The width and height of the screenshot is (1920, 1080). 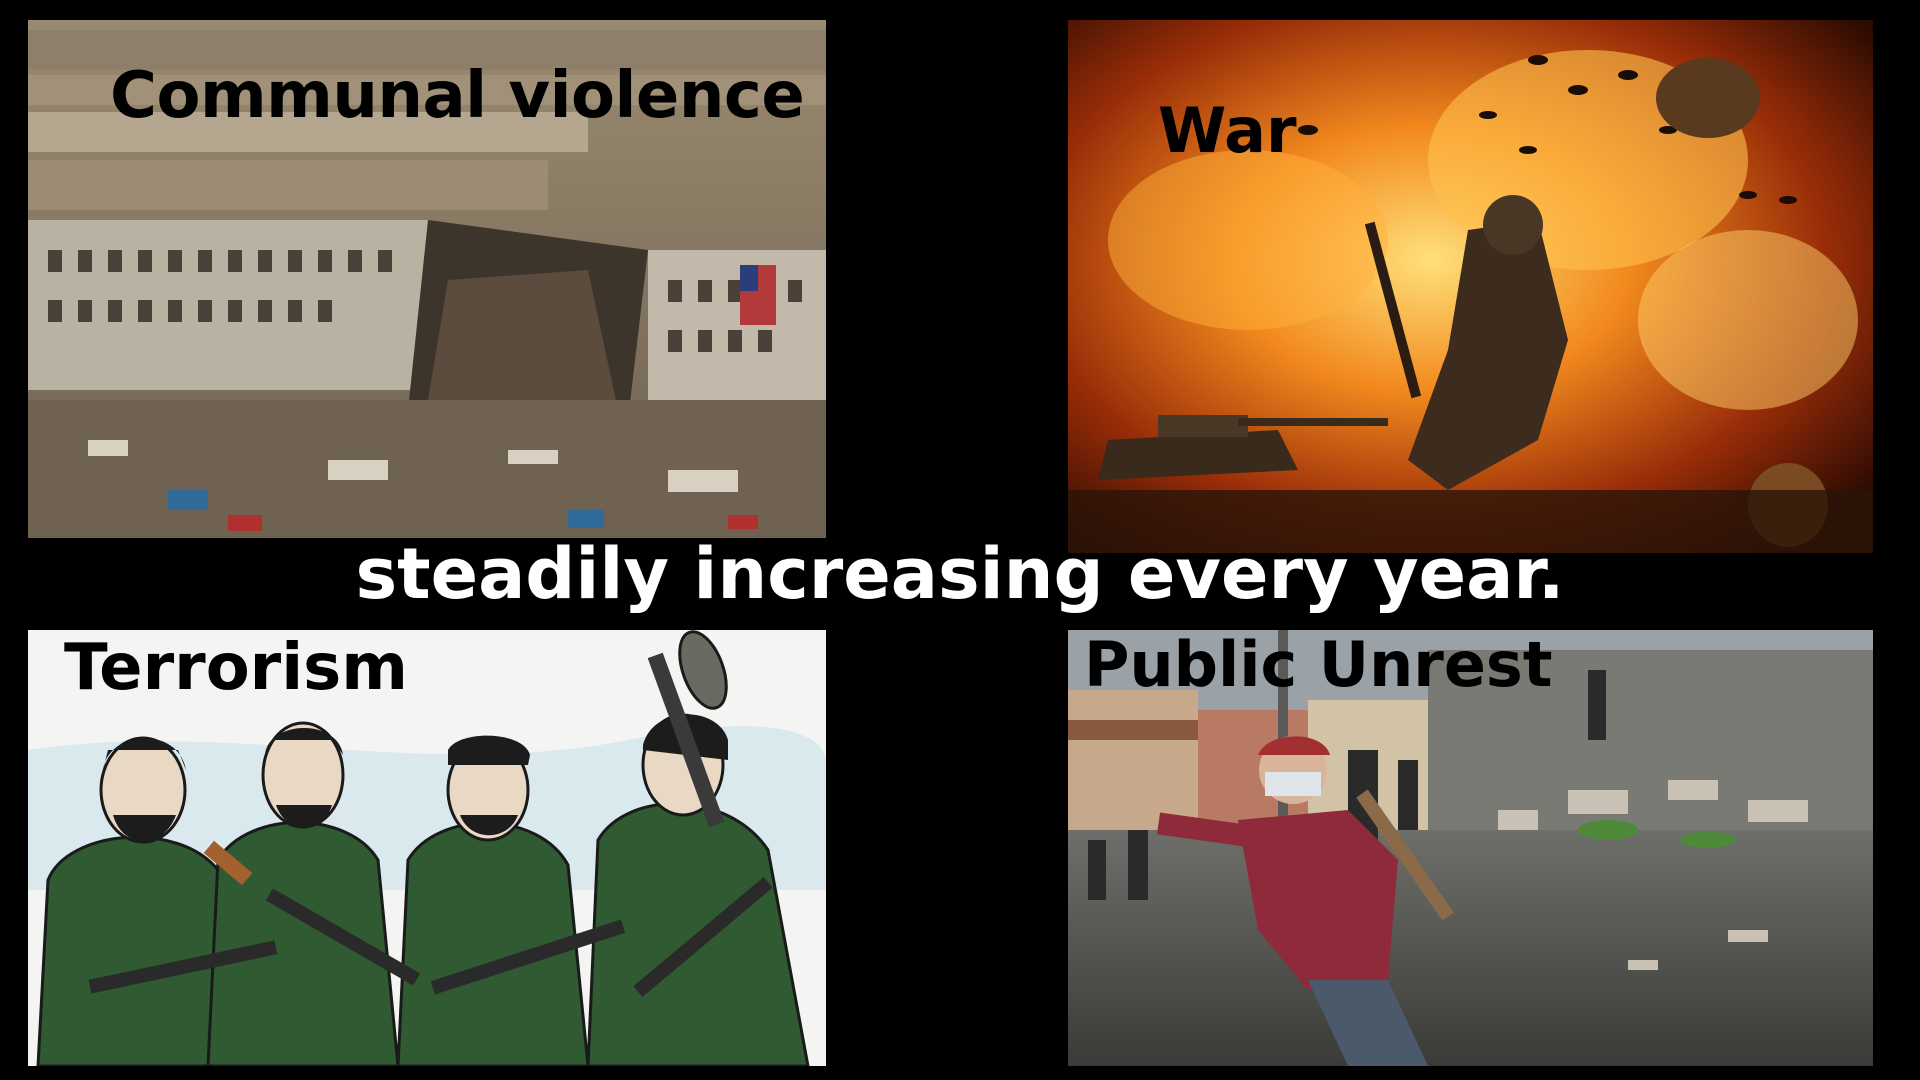 What do you see at coordinates (457, 96) in the screenshot?
I see `panel-label: Communal violence` at bounding box center [457, 96].